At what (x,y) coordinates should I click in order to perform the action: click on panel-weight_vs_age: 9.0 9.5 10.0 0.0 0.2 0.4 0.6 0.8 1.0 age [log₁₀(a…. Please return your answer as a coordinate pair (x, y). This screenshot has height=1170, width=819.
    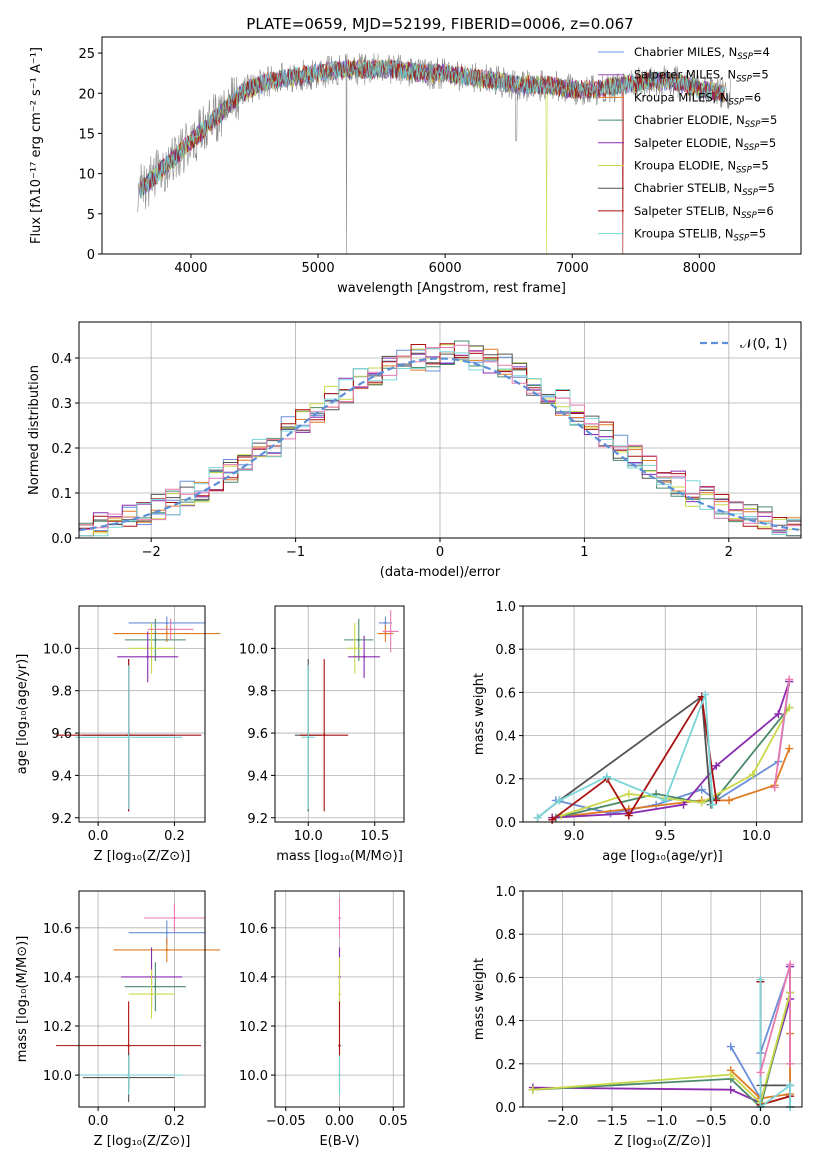
    Looking at the image, I should click on (637, 732).